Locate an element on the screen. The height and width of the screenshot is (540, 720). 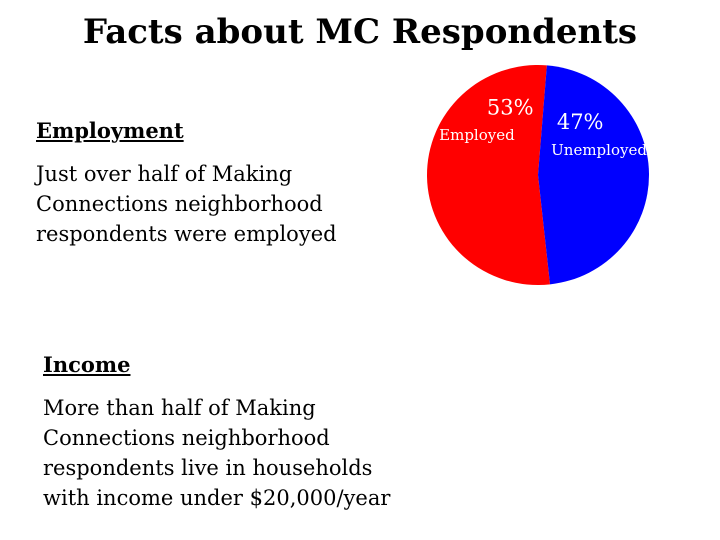
pie-value-label-employed: 53% is located at coordinates (510, 108).